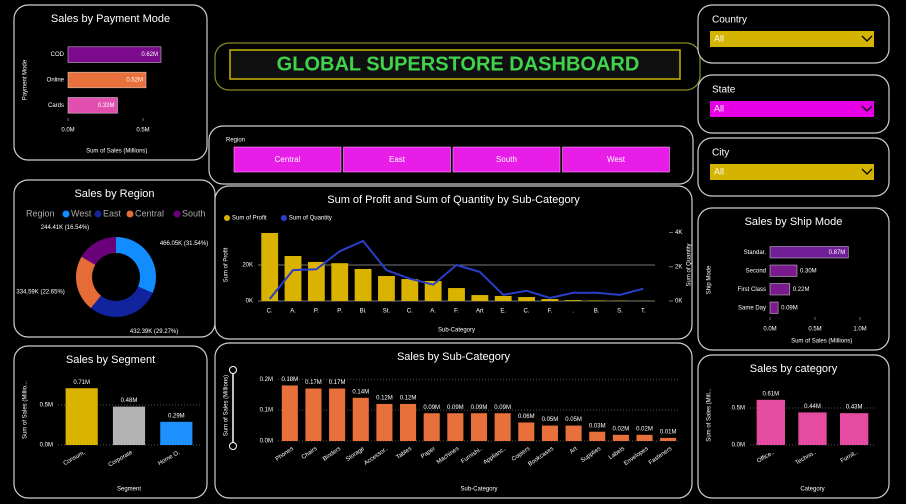 The width and height of the screenshot is (906, 504). What do you see at coordinates (794, 369) in the screenshot?
I see `chart-title: Sales by category` at bounding box center [794, 369].